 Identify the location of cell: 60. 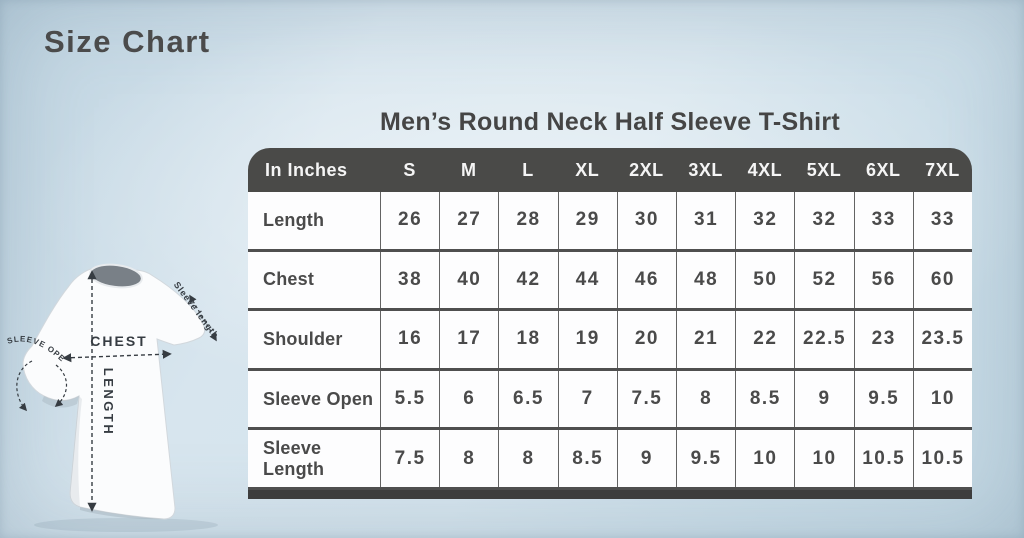
(942, 280).